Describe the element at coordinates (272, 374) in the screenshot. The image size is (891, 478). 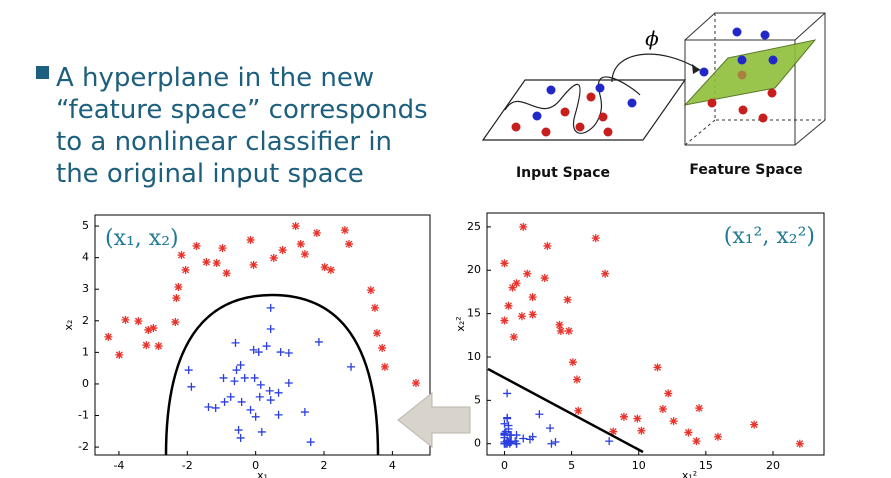
I see `decision-curve` at that location.